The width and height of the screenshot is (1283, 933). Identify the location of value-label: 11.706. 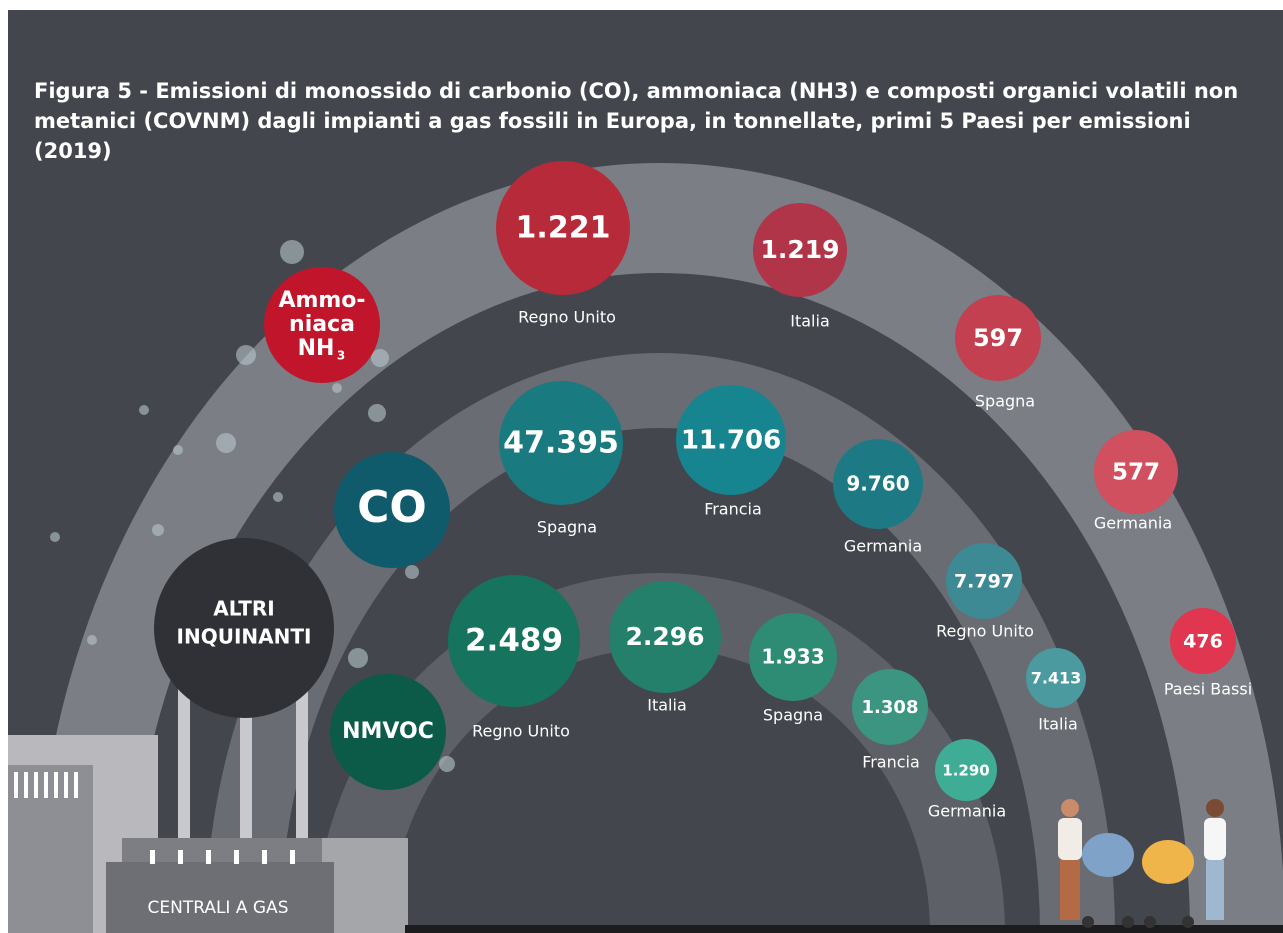
(731, 441).